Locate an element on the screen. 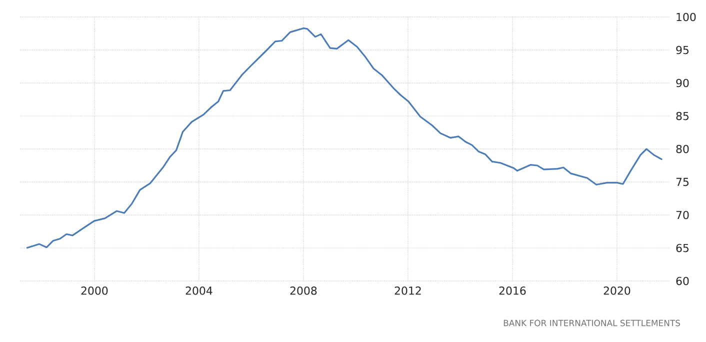 Image resolution: width=706 pixels, height=342 pixels. y-tick-label: 60 is located at coordinates (682, 281).